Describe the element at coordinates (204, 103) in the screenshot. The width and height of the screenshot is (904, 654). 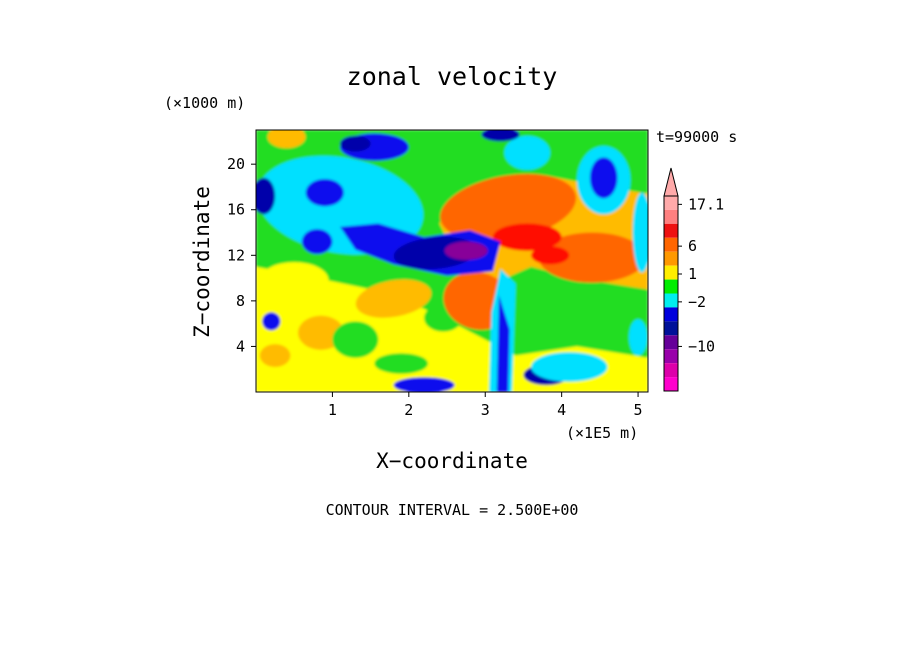
I see `y-axis-unit: (×1000 m)` at that location.